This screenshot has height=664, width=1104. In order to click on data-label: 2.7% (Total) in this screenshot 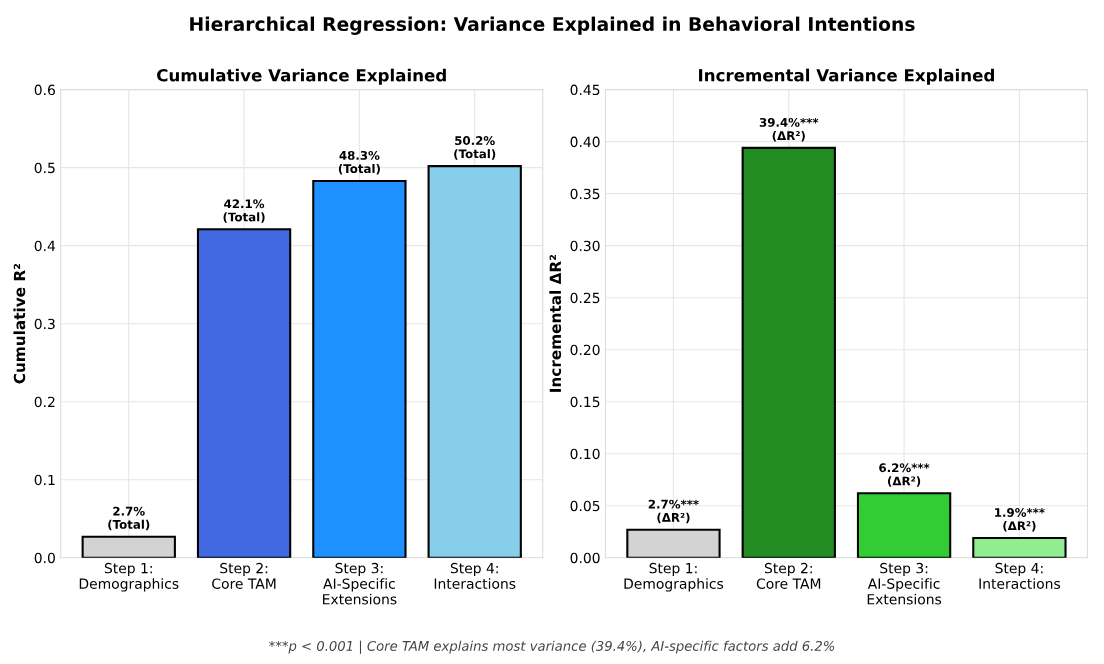, I will do `click(129, 518)`.